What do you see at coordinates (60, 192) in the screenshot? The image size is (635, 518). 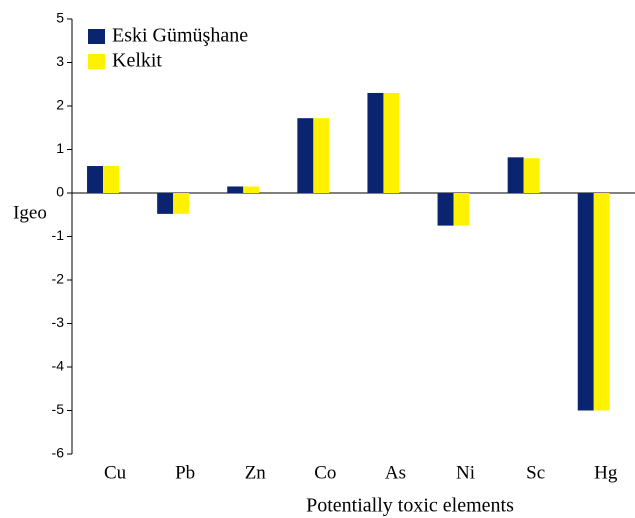 I see `y-tick-label: 0` at bounding box center [60, 192].